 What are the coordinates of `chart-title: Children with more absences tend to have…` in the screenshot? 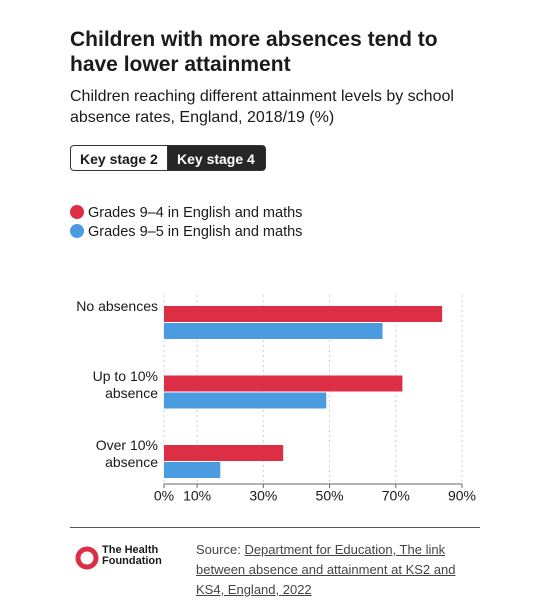 It's located at (254, 52).